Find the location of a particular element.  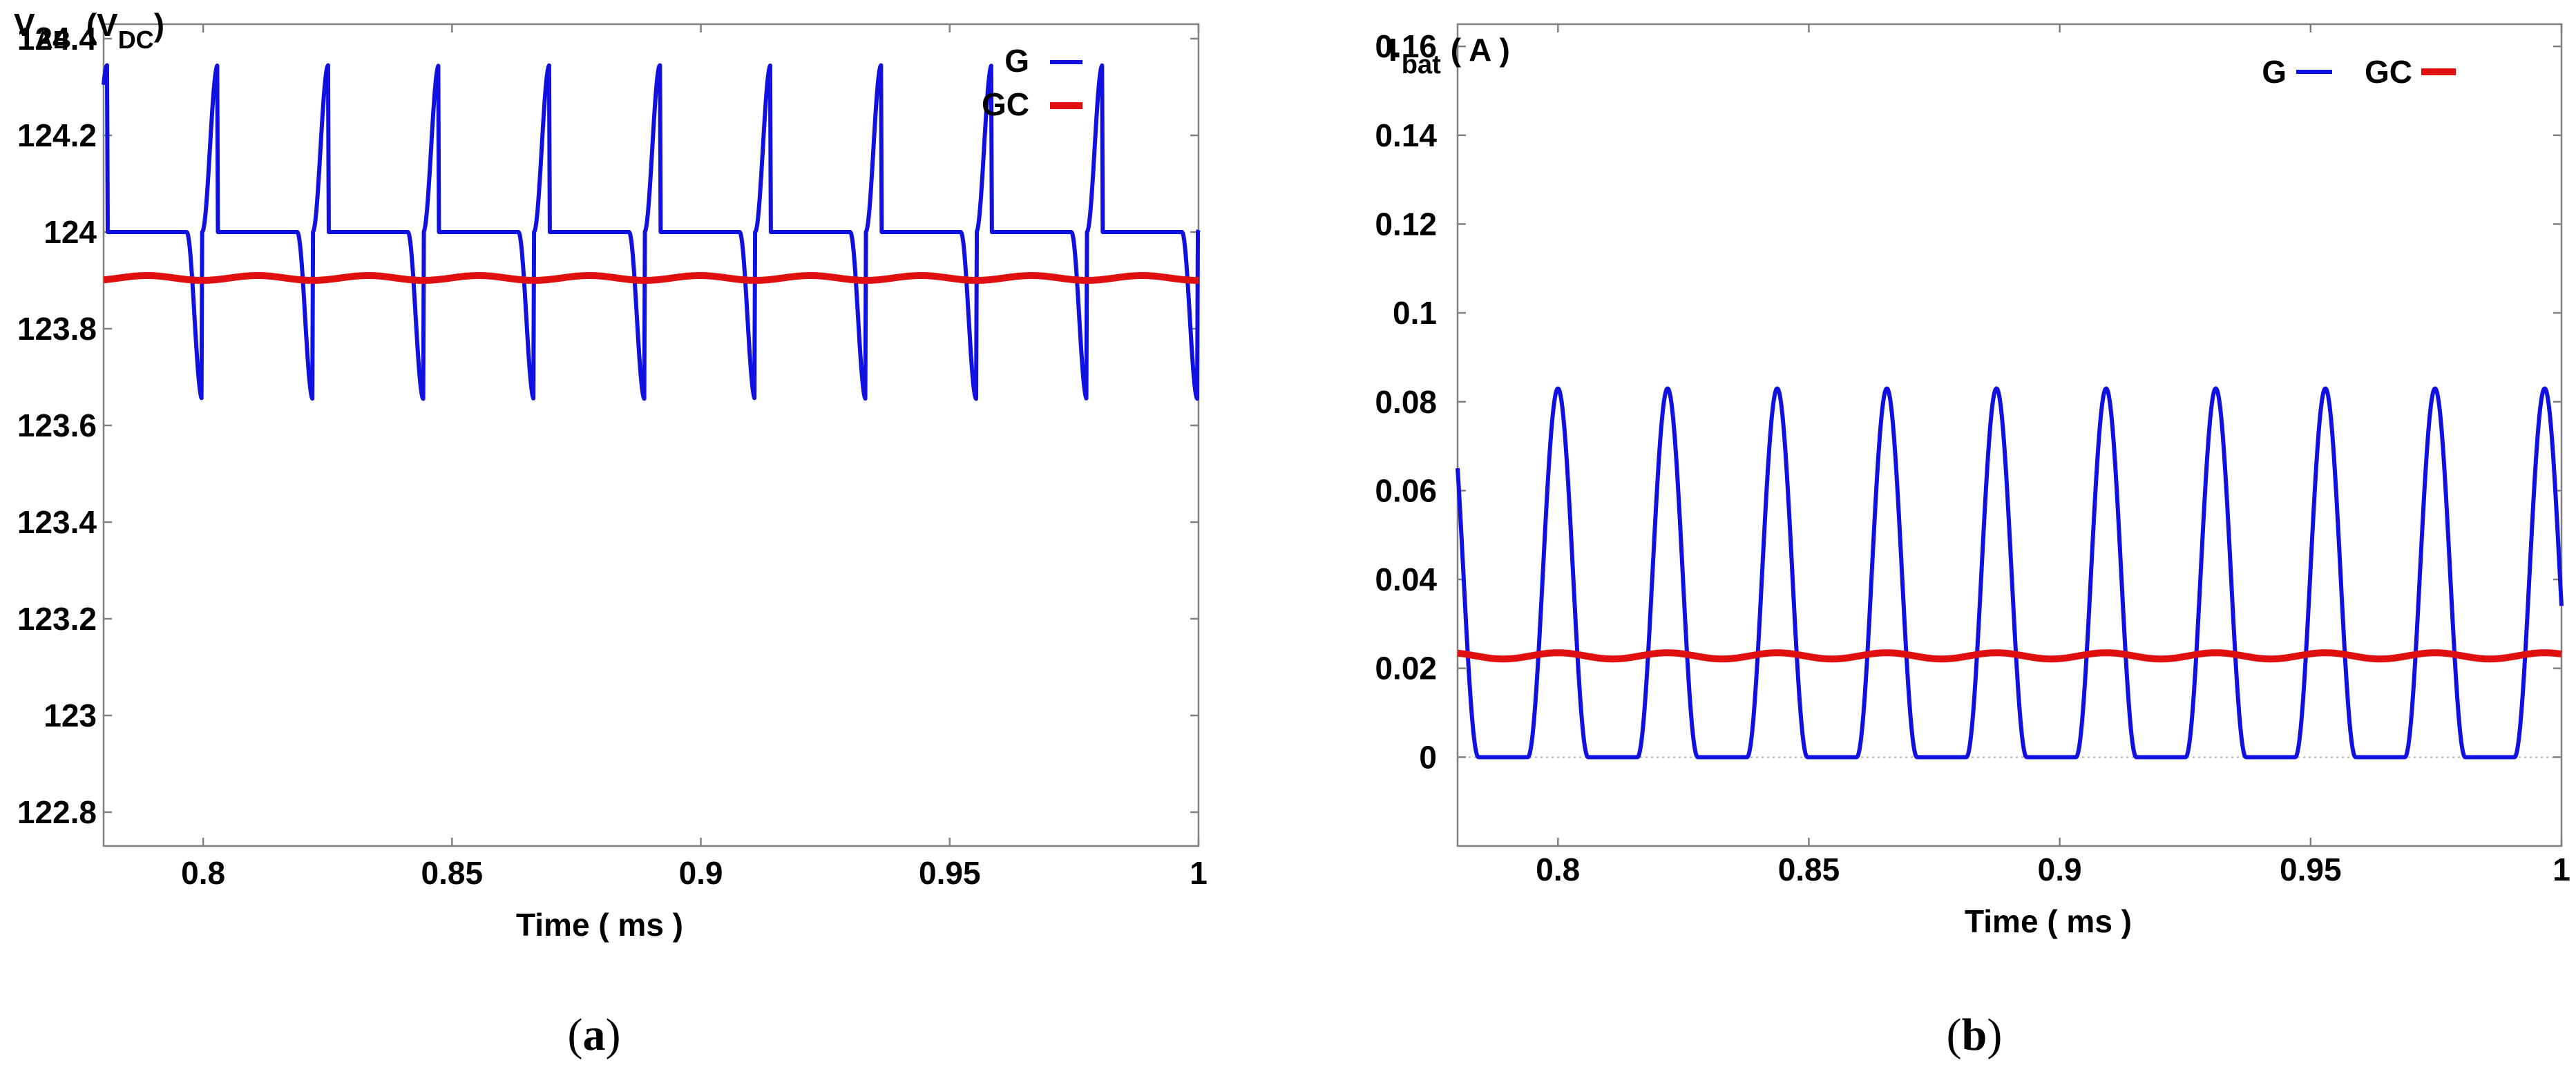

y-tick-label: 0.16 is located at coordinates (1406, 46).